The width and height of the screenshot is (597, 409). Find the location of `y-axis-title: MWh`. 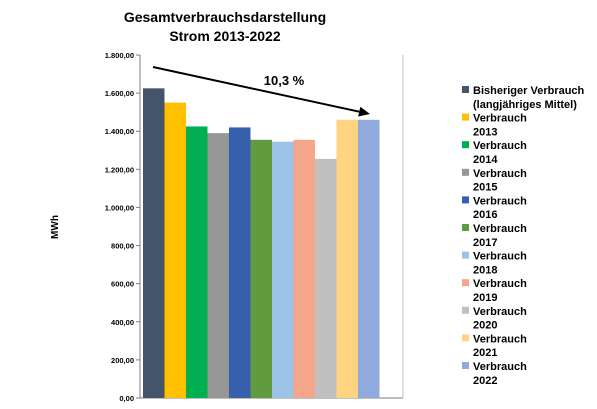

y-axis-title: MWh is located at coordinates (55, 227).